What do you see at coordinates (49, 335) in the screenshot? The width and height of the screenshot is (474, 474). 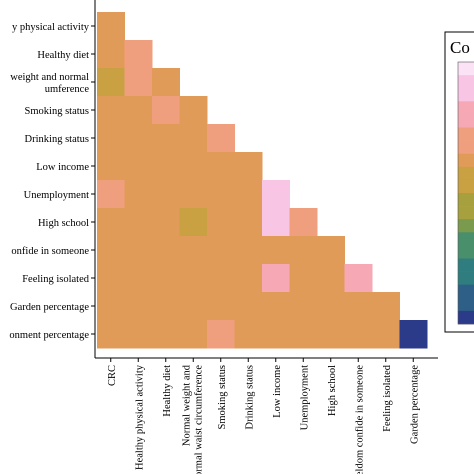 I see `row-label: onment percentage` at bounding box center [49, 335].